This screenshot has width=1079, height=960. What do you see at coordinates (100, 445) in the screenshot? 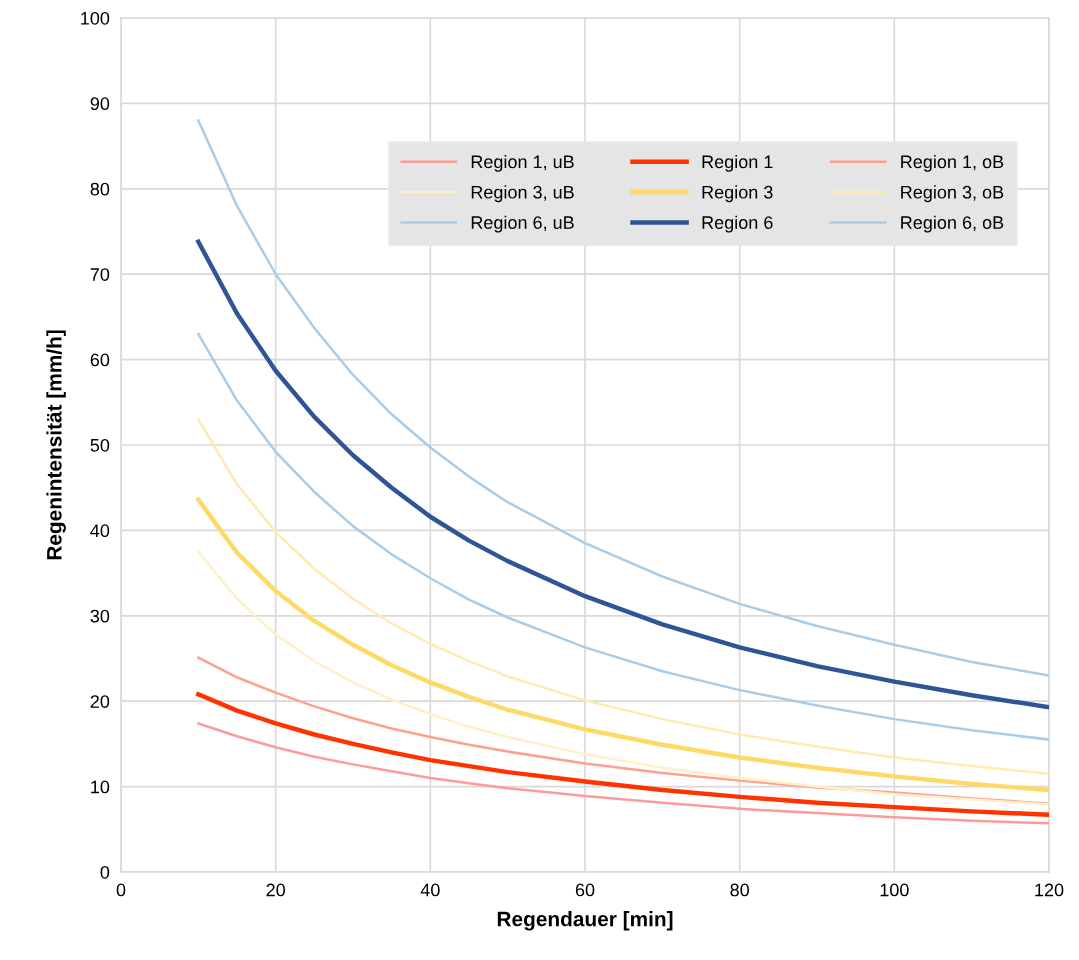
I see `y-tick-label: 50` at bounding box center [100, 445].